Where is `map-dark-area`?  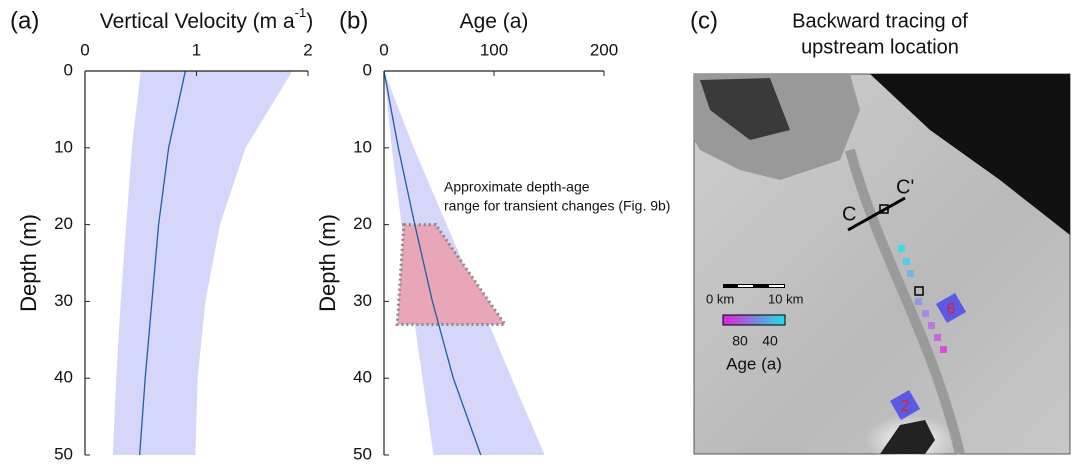
map-dark-area is located at coordinates (745, 109).